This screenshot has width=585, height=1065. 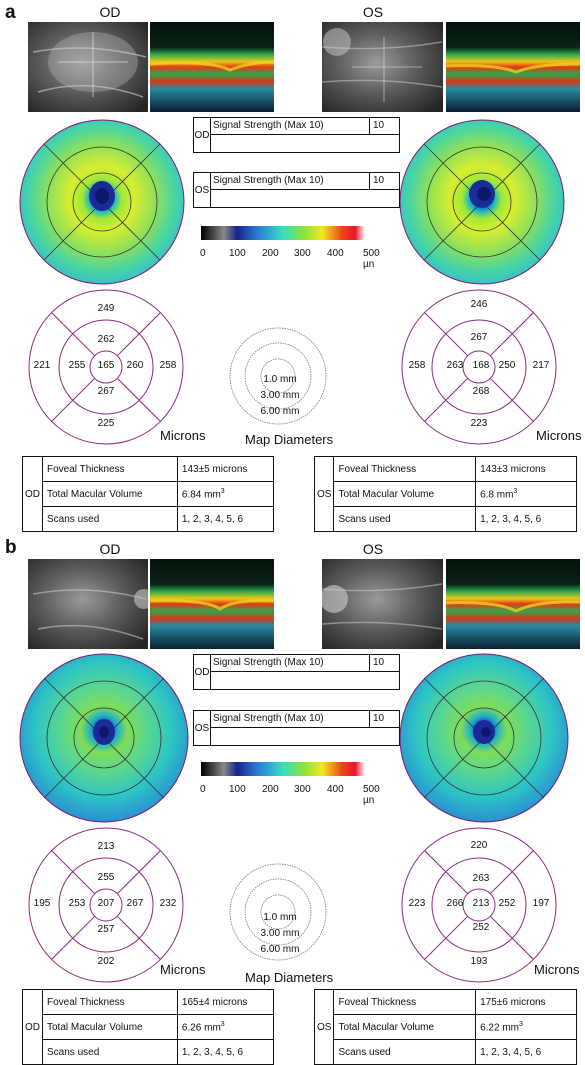 I want to click on sector-inner-top: 263, so click(x=481, y=878).